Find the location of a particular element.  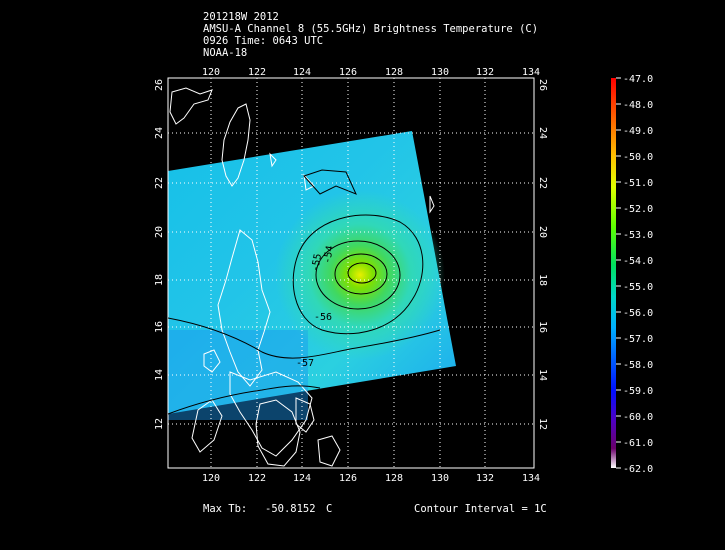

lat-tick-right-18: 18 is located at coordinates (542, 280).